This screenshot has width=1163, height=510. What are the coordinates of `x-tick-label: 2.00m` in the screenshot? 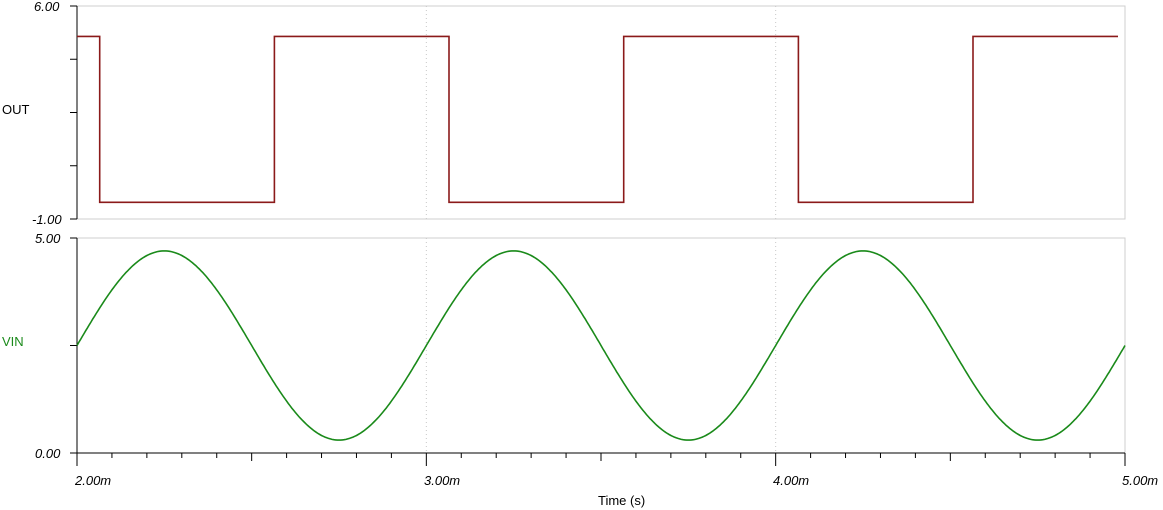 It's located at (92, 480).